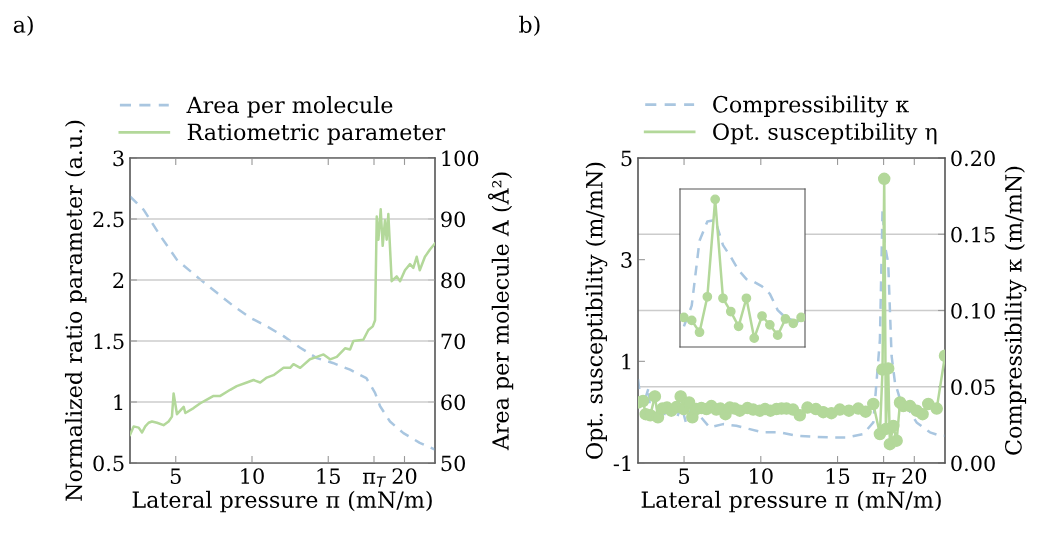 Image resolution: width=1058 pixels, height=543 pixels. What do you see at coordinates (973, 463) in the screenshot?
I see `y2-tick-label: 0.00` at bounding box center [973, 463].